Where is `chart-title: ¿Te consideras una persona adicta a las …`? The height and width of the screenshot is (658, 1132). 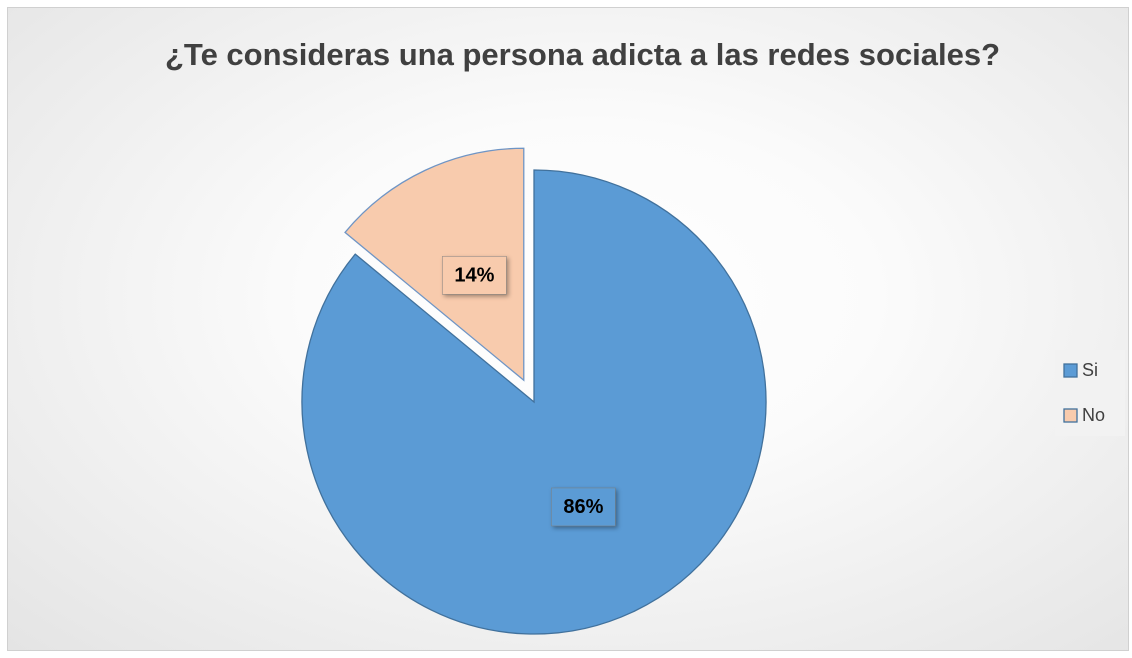
chart-title: ¿Te consideras una persona adicta a las … is located at coordinates (583, 54).